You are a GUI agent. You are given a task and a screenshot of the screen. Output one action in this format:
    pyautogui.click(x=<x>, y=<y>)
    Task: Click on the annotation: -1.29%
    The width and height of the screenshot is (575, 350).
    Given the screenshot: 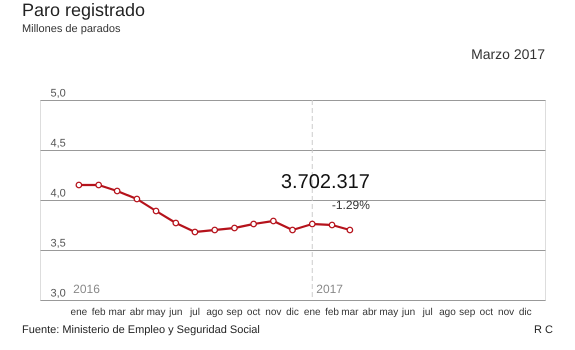 What is the action you would take?
    pyautogui.click(x=351, y=205)
    